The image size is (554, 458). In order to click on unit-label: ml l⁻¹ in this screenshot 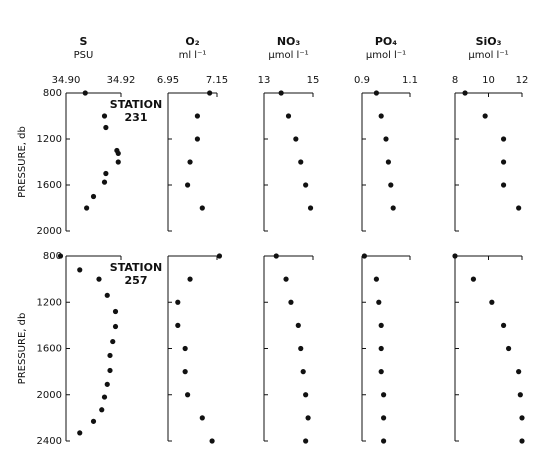, I will do `click(193, 55)`.